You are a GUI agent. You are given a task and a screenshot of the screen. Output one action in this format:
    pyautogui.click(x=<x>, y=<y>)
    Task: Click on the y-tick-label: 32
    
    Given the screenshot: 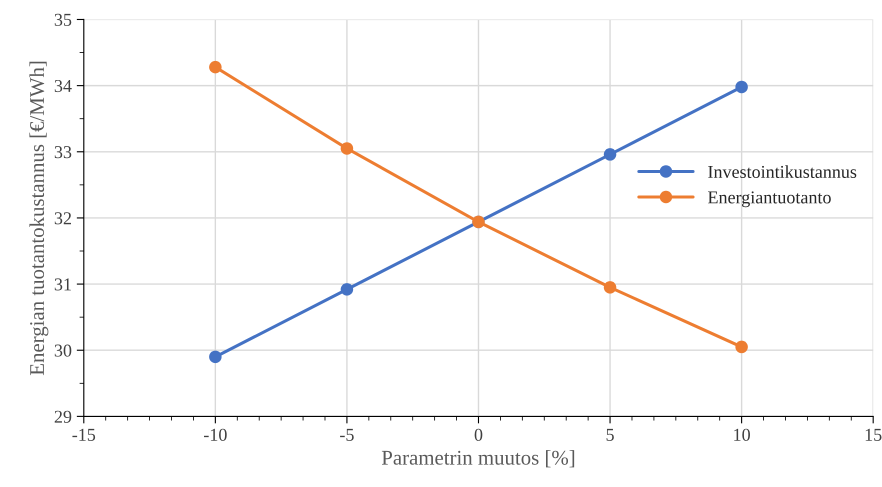 What is the action you would take?
    pyautogui.click(x=62, y=218)
    